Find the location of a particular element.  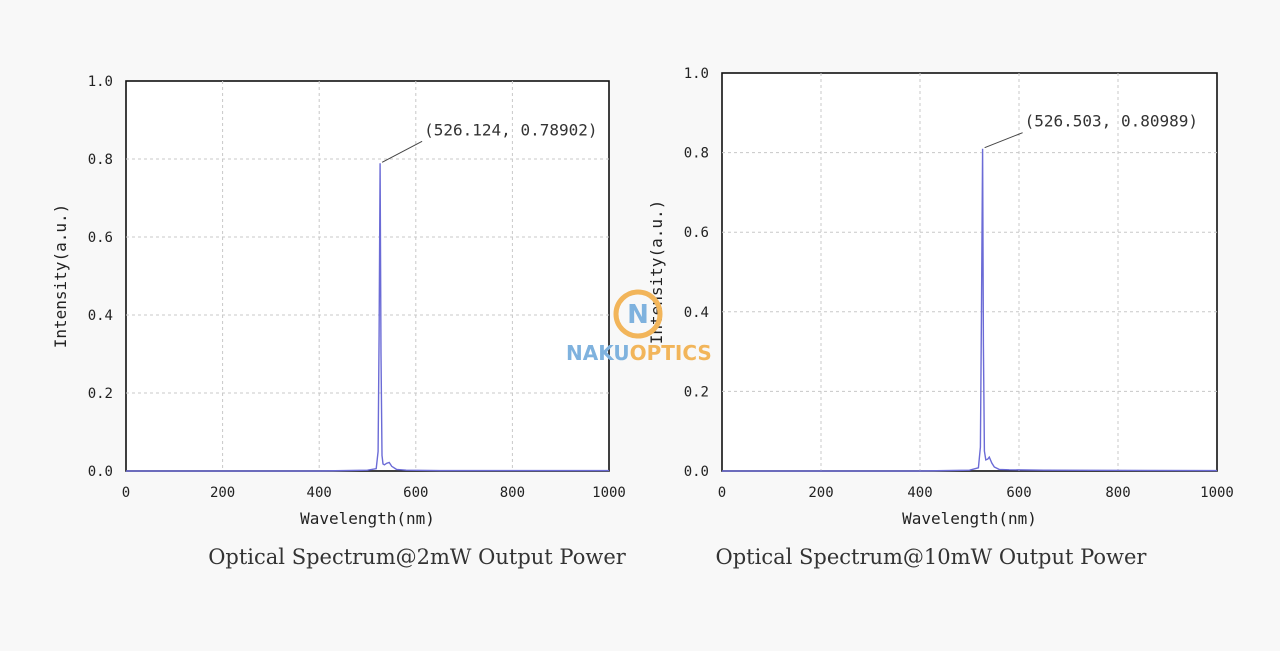

watermark-ring-icon is located at coordinates (638, 314).